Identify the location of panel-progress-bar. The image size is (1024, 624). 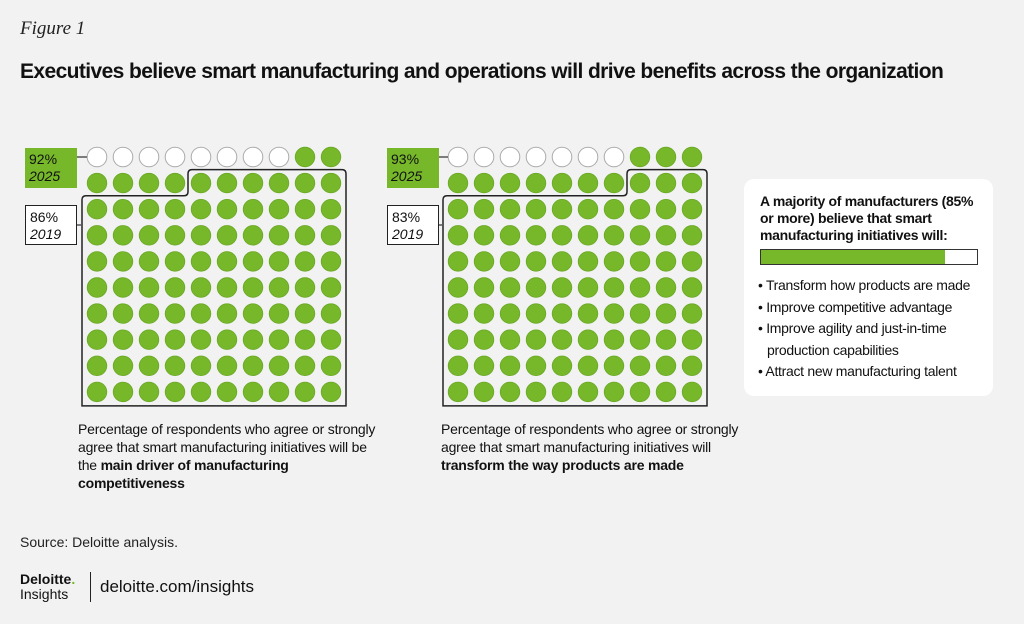
(869, 257).